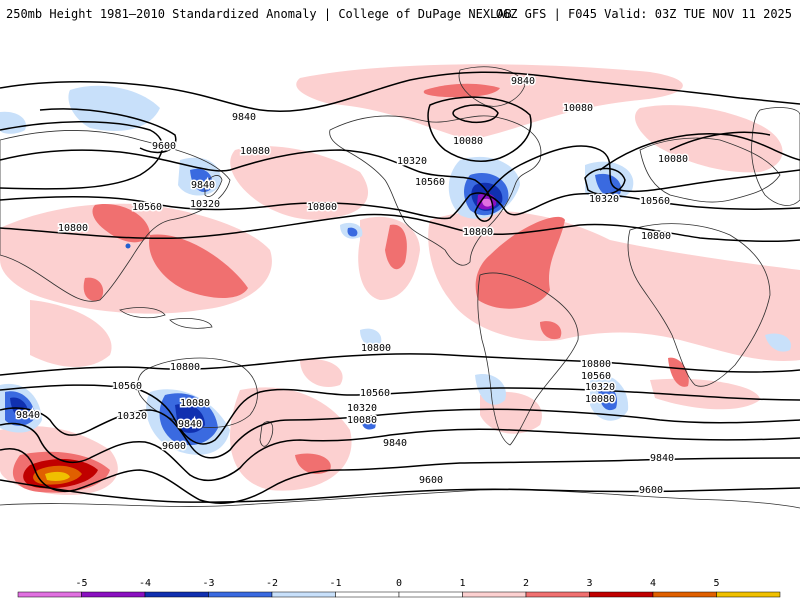 This screenshot has height=600, width=800. Describe the element at coordinates (600, 387) in the screenshot. I see `contour-label-10320-satl: 10320` at that location.